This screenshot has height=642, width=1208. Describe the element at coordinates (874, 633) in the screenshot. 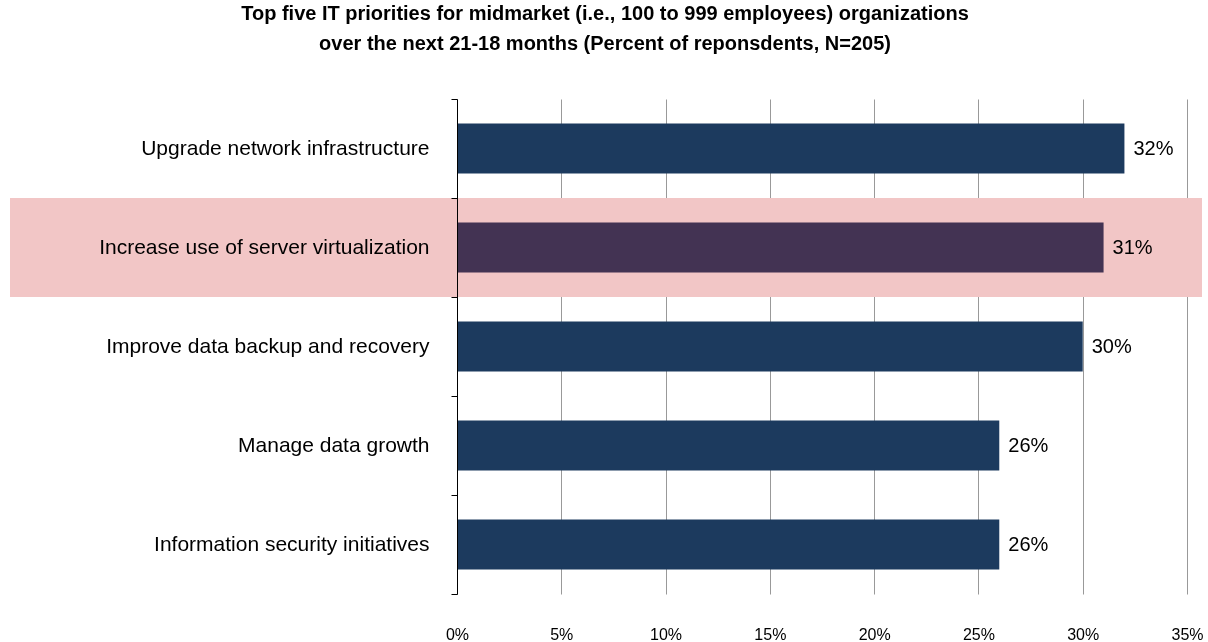

I see `x-tick-label: 20%` at that location.